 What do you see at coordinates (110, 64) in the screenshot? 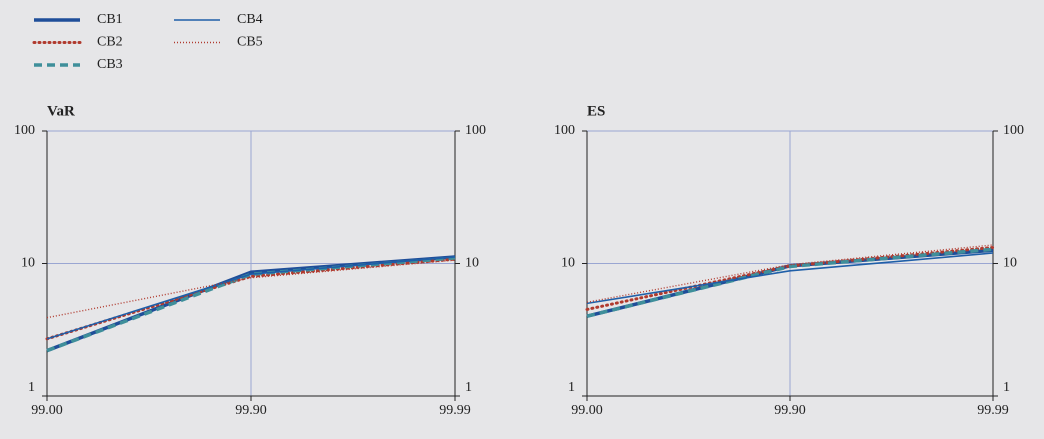
I see `legend-label: CB3` at bounding box center [110, 64].